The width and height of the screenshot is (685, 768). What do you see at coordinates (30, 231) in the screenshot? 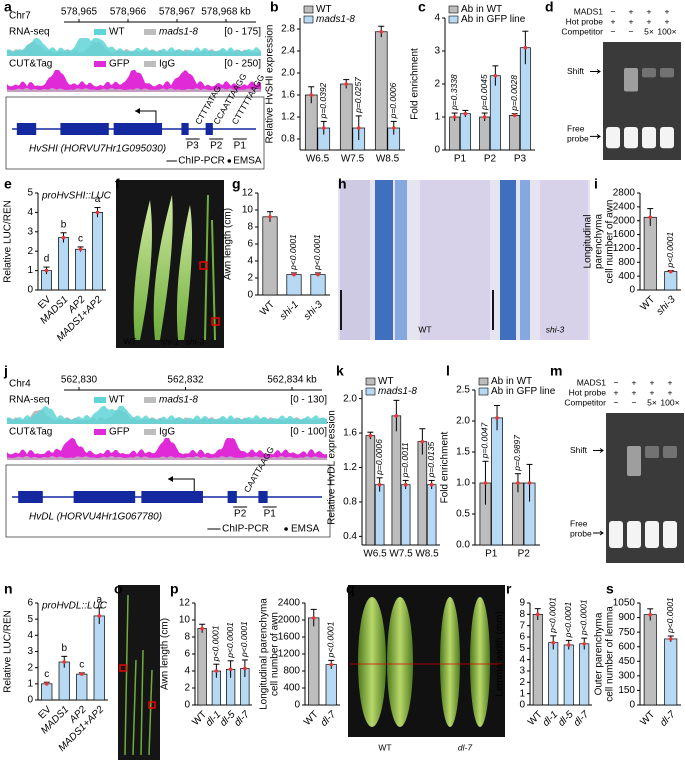
I see `y-tick-label: 3` at bounding box center [30, 231].